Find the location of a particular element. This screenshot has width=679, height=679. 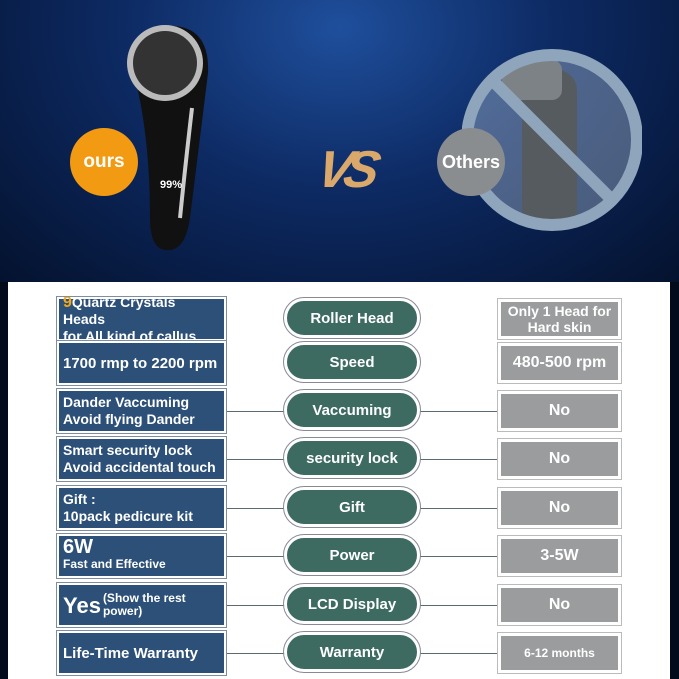

feature-pill: security lock is located at coordinates (352, 458).